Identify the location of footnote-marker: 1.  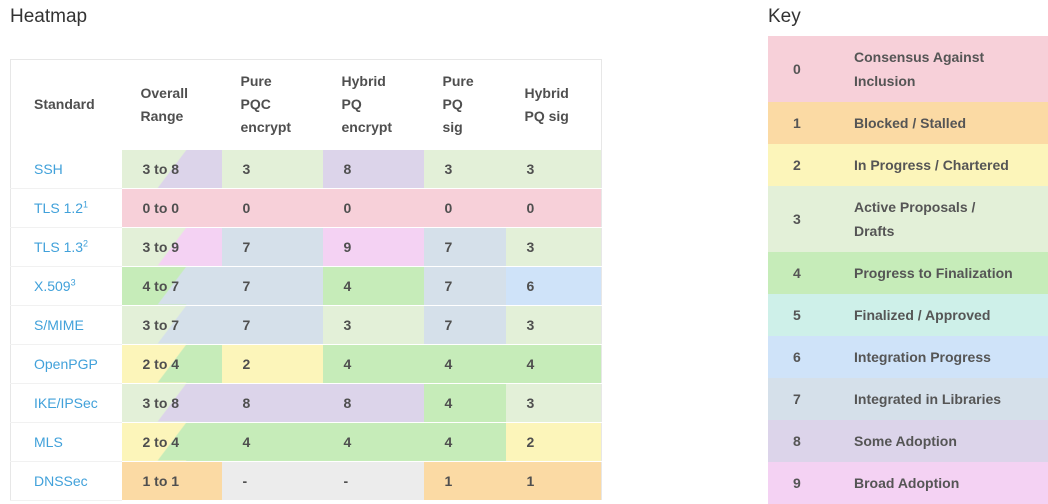
(86, 203).